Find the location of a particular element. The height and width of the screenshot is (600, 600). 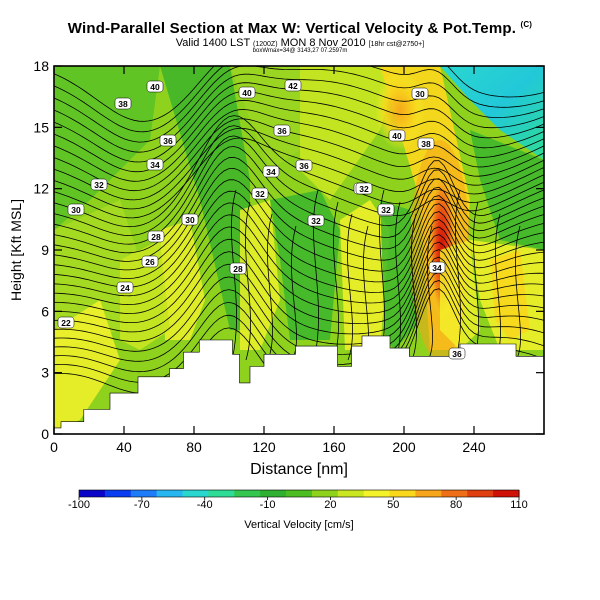

valid-date: MON 8 Nov 2010 is located at coordinates (323, 43).